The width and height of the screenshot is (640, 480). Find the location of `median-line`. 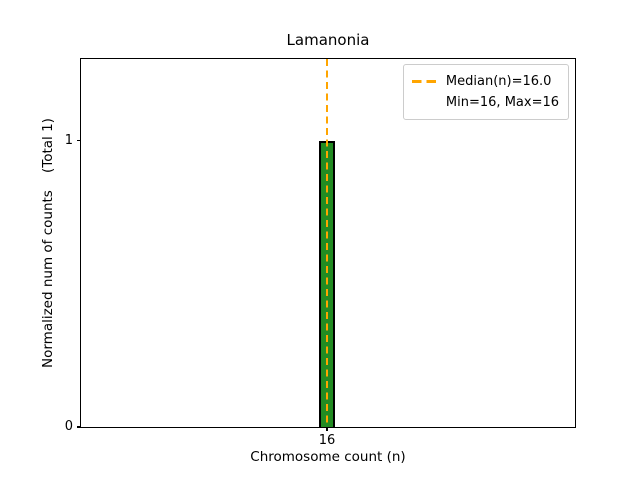

median-line is located at coordinates (327, 243).